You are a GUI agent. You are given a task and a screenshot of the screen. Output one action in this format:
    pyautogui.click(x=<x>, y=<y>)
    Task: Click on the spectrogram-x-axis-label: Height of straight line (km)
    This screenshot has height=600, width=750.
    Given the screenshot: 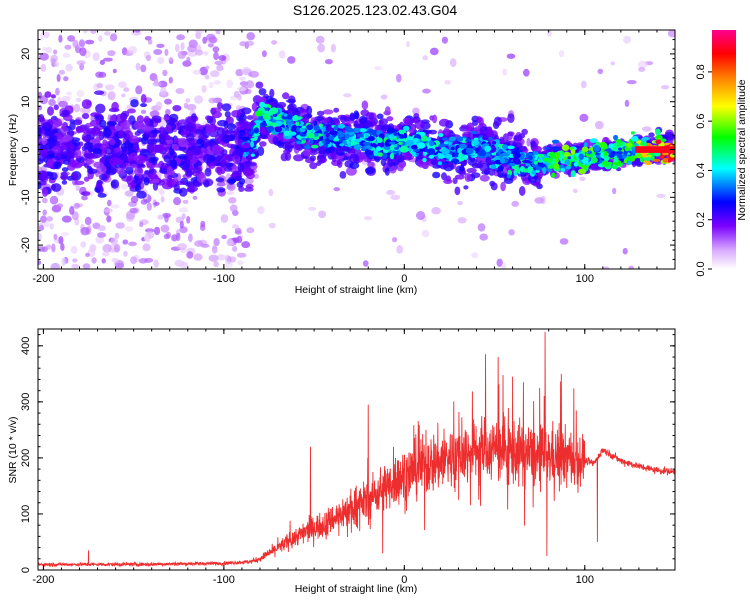 What is the action you would take?
    pyautogui.click(x=356, y=290)
    